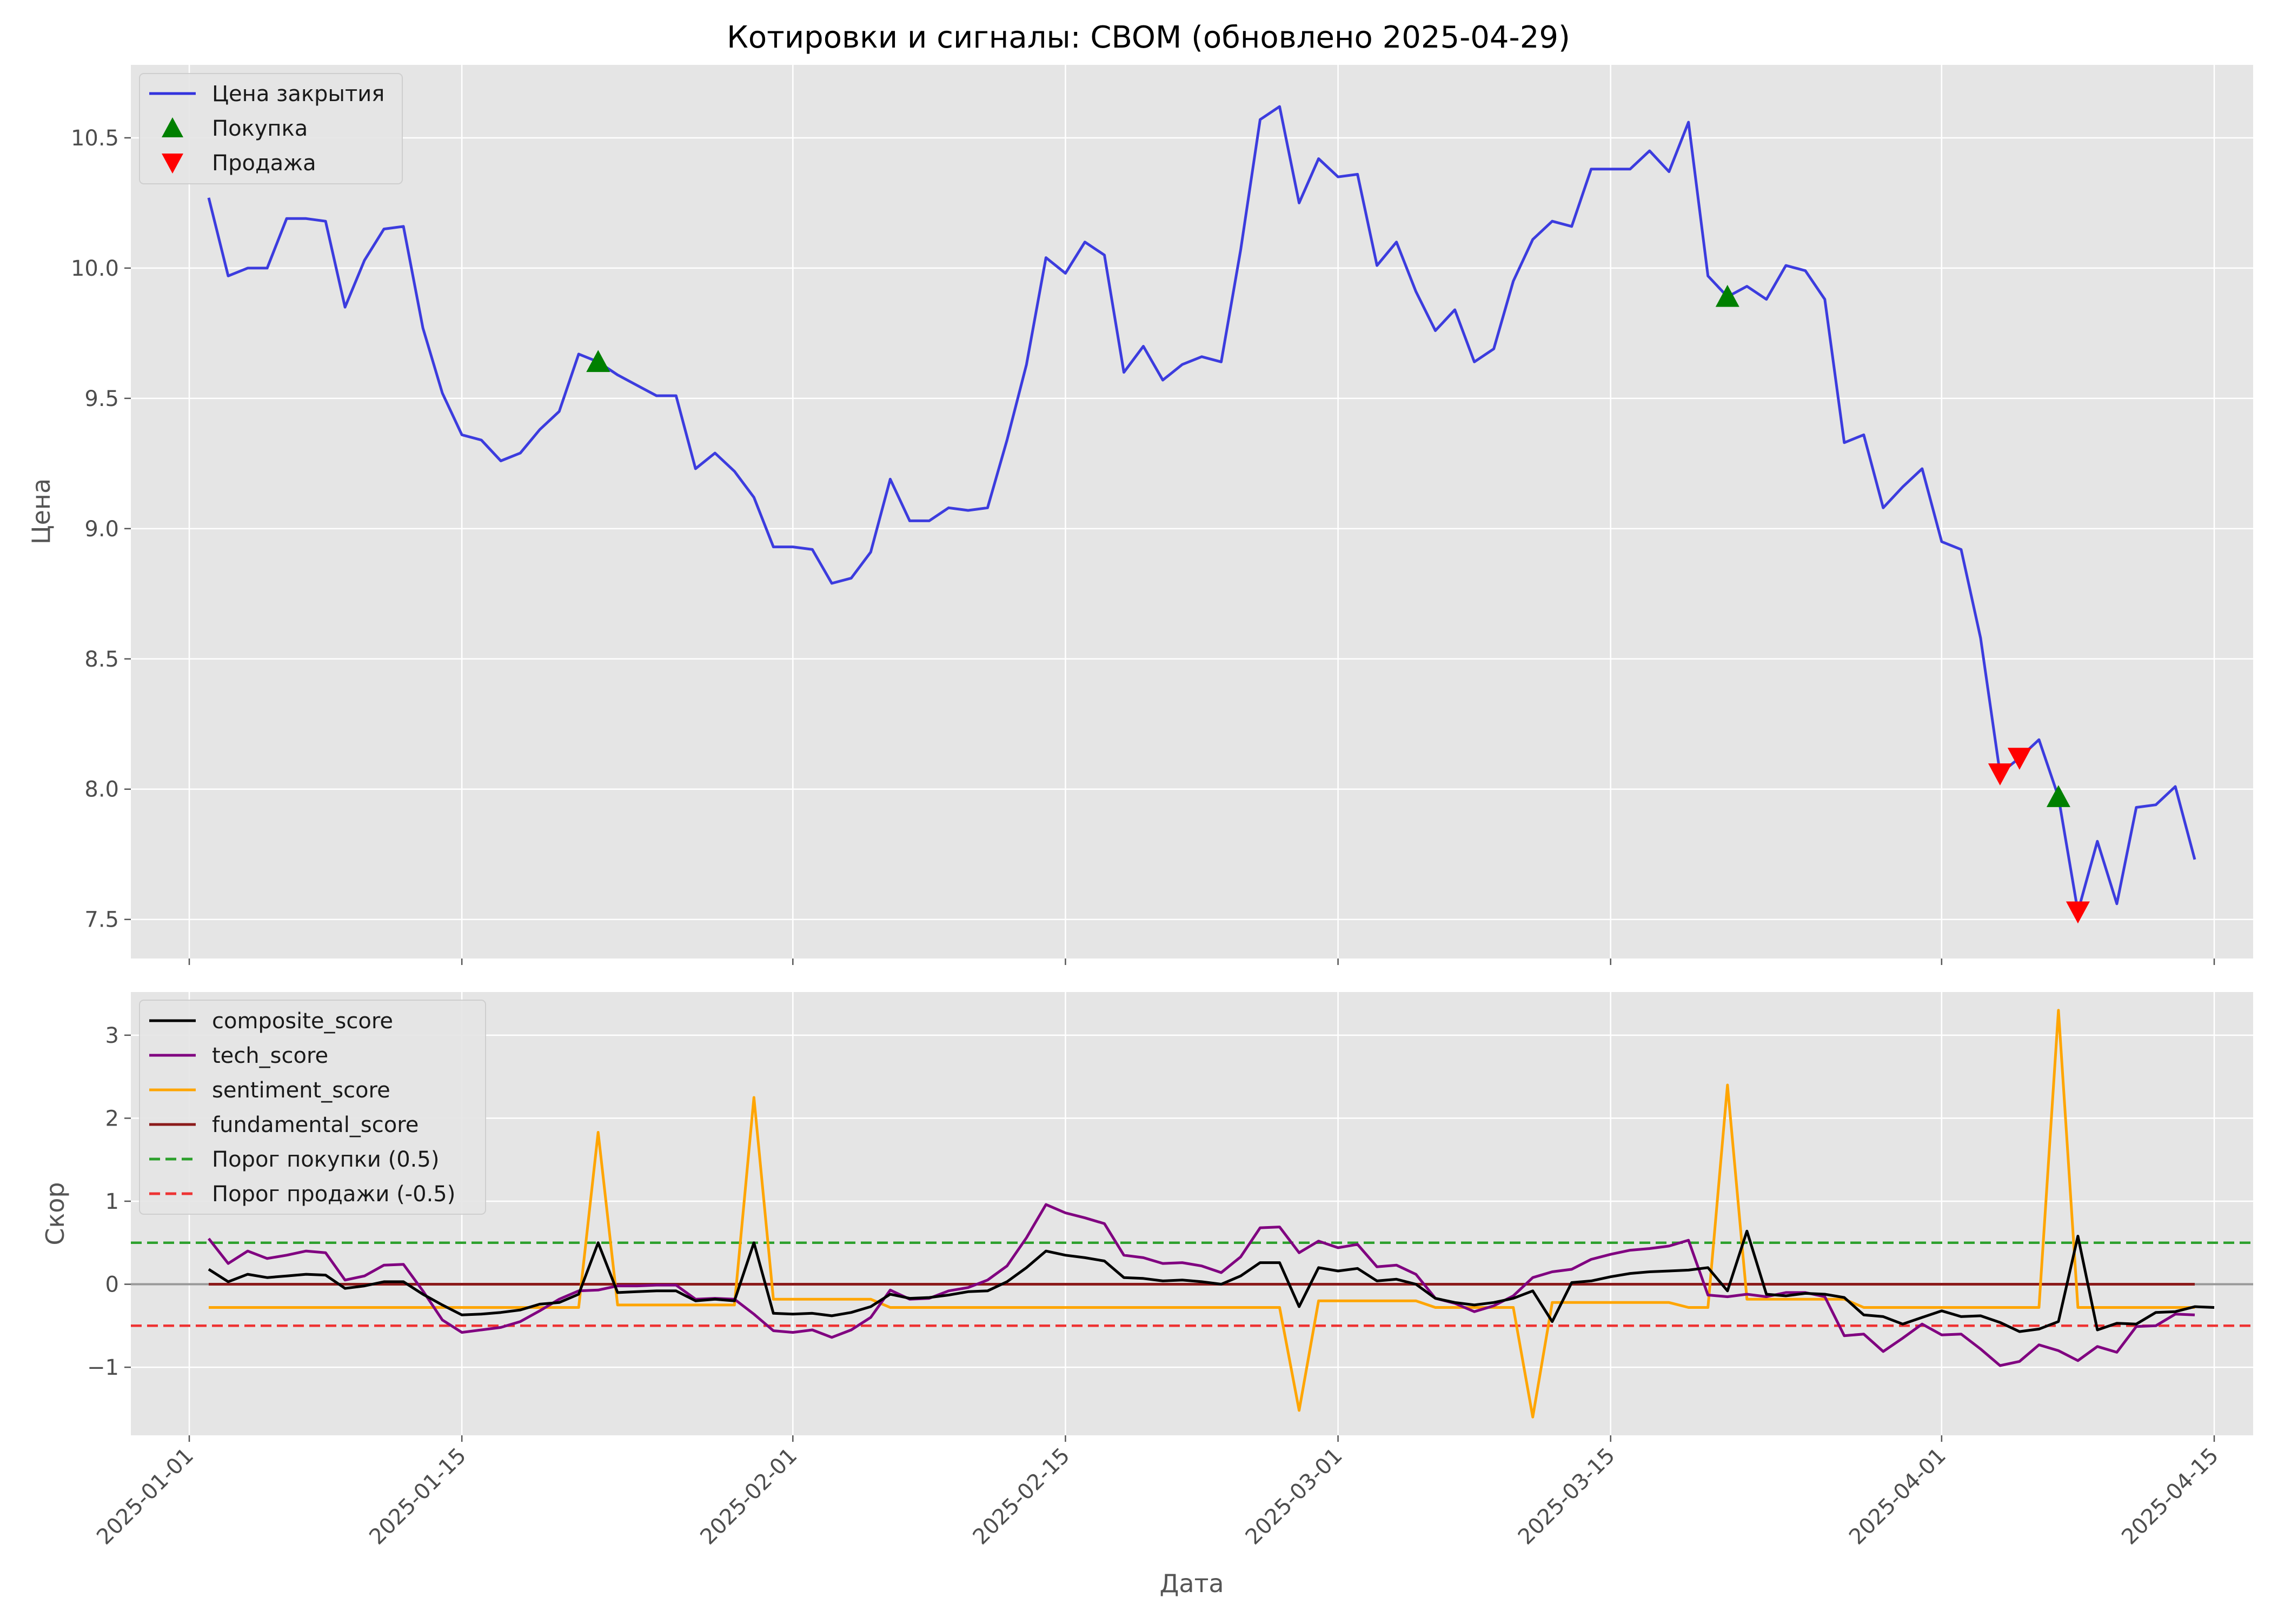  I want to click on legend-sell-swatch, so click(172, 164).